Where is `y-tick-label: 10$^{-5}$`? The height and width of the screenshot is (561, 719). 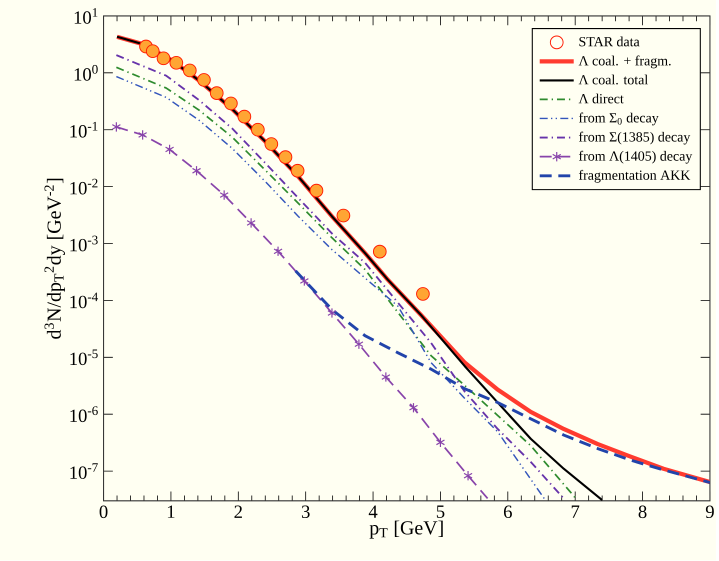
y-tick-label: 10$^{-5}$ is located at coordinates (84, 358).